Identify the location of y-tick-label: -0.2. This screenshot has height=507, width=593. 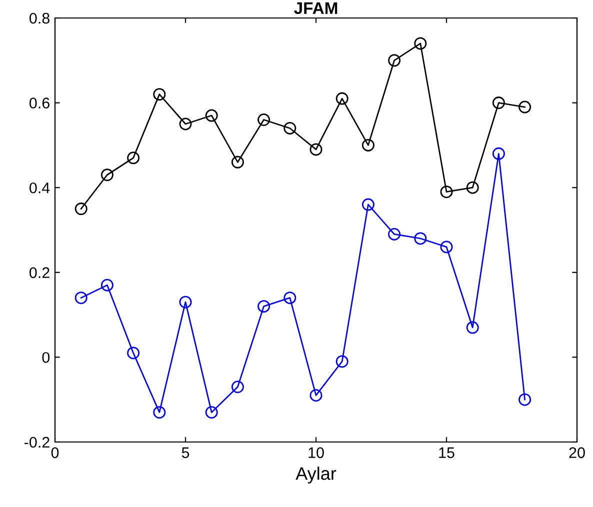
(37, 442).